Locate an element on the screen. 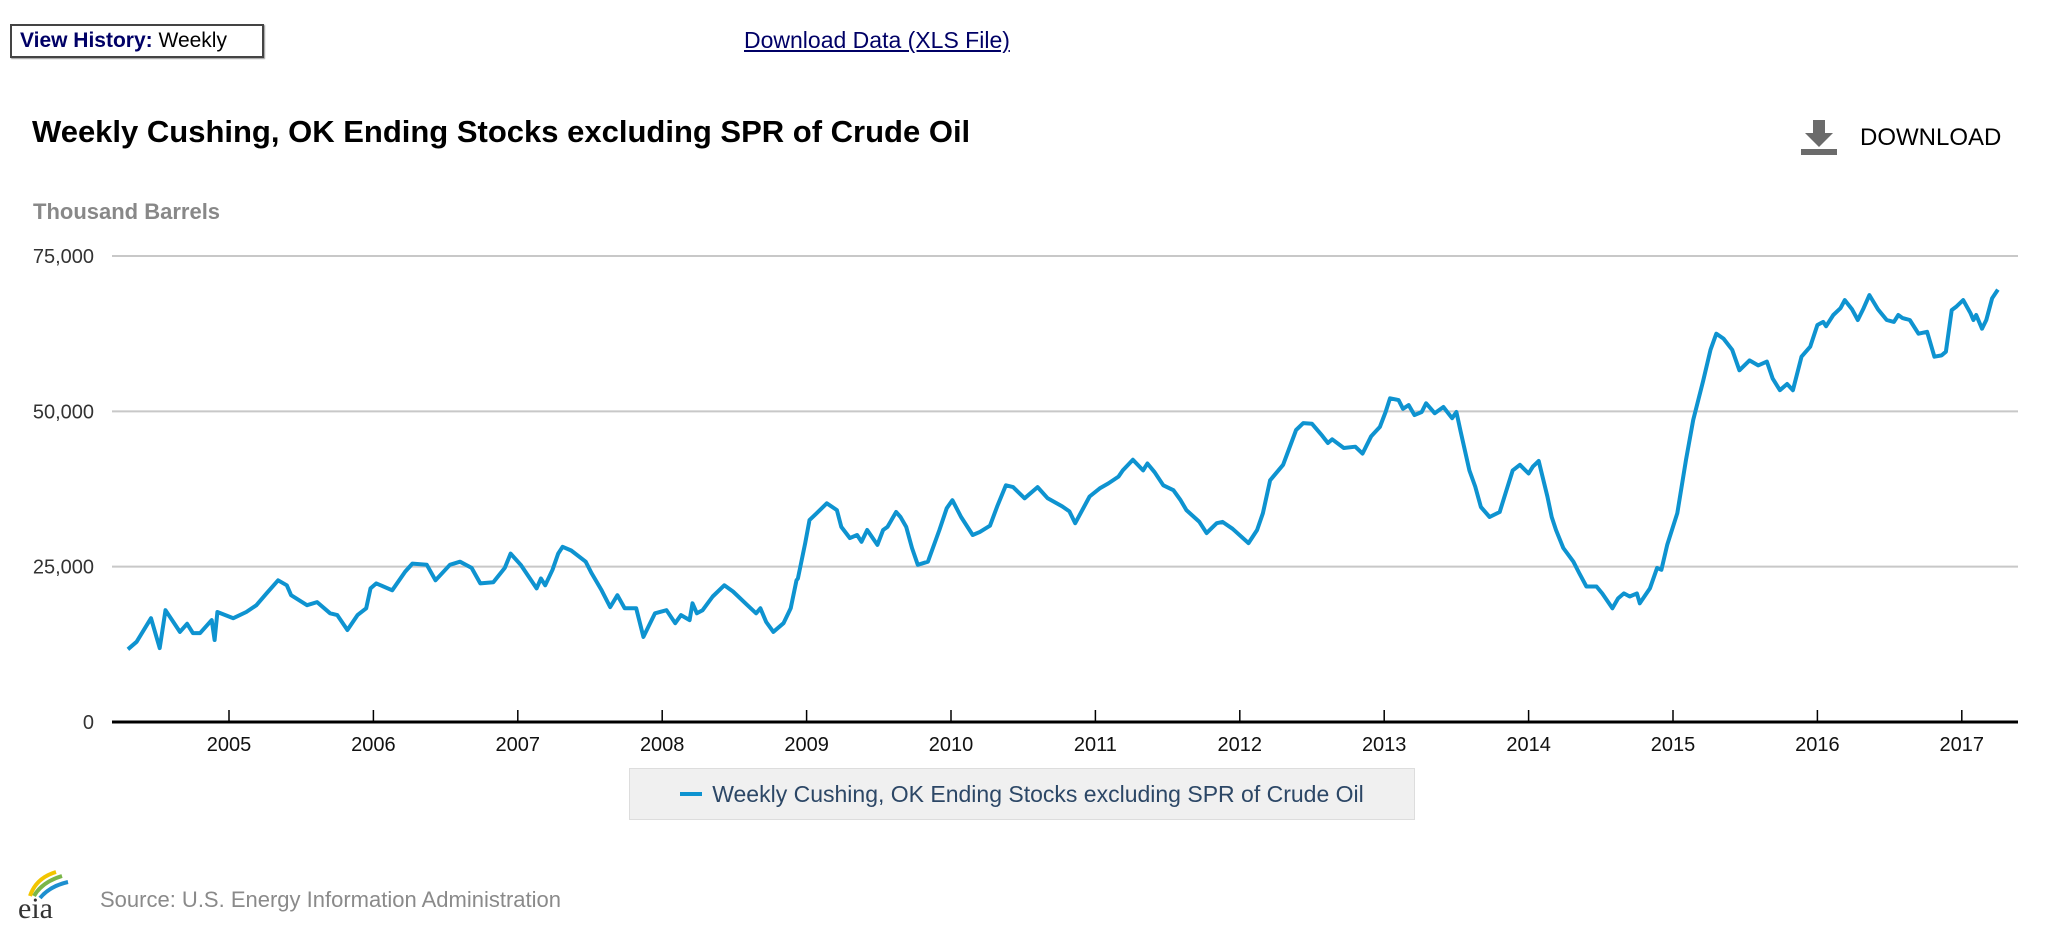  y-tick-label: 50,000 is located at coordinates (63, 412).